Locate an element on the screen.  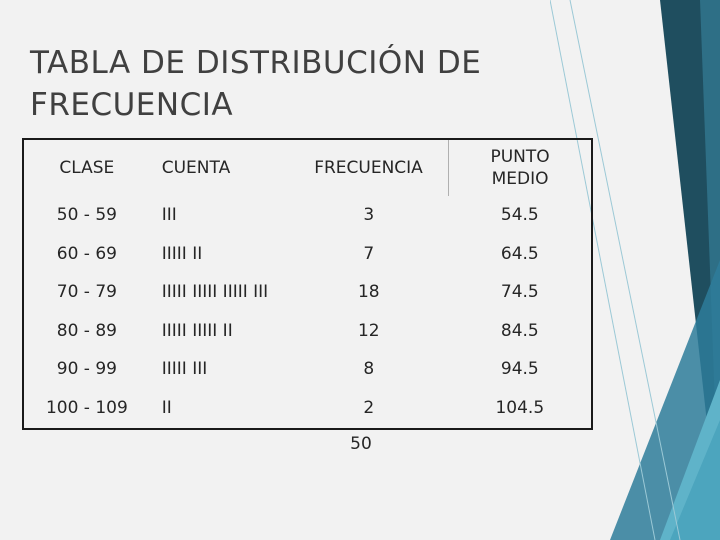
cell-cuenta: II is located at coordinates (166, 408).